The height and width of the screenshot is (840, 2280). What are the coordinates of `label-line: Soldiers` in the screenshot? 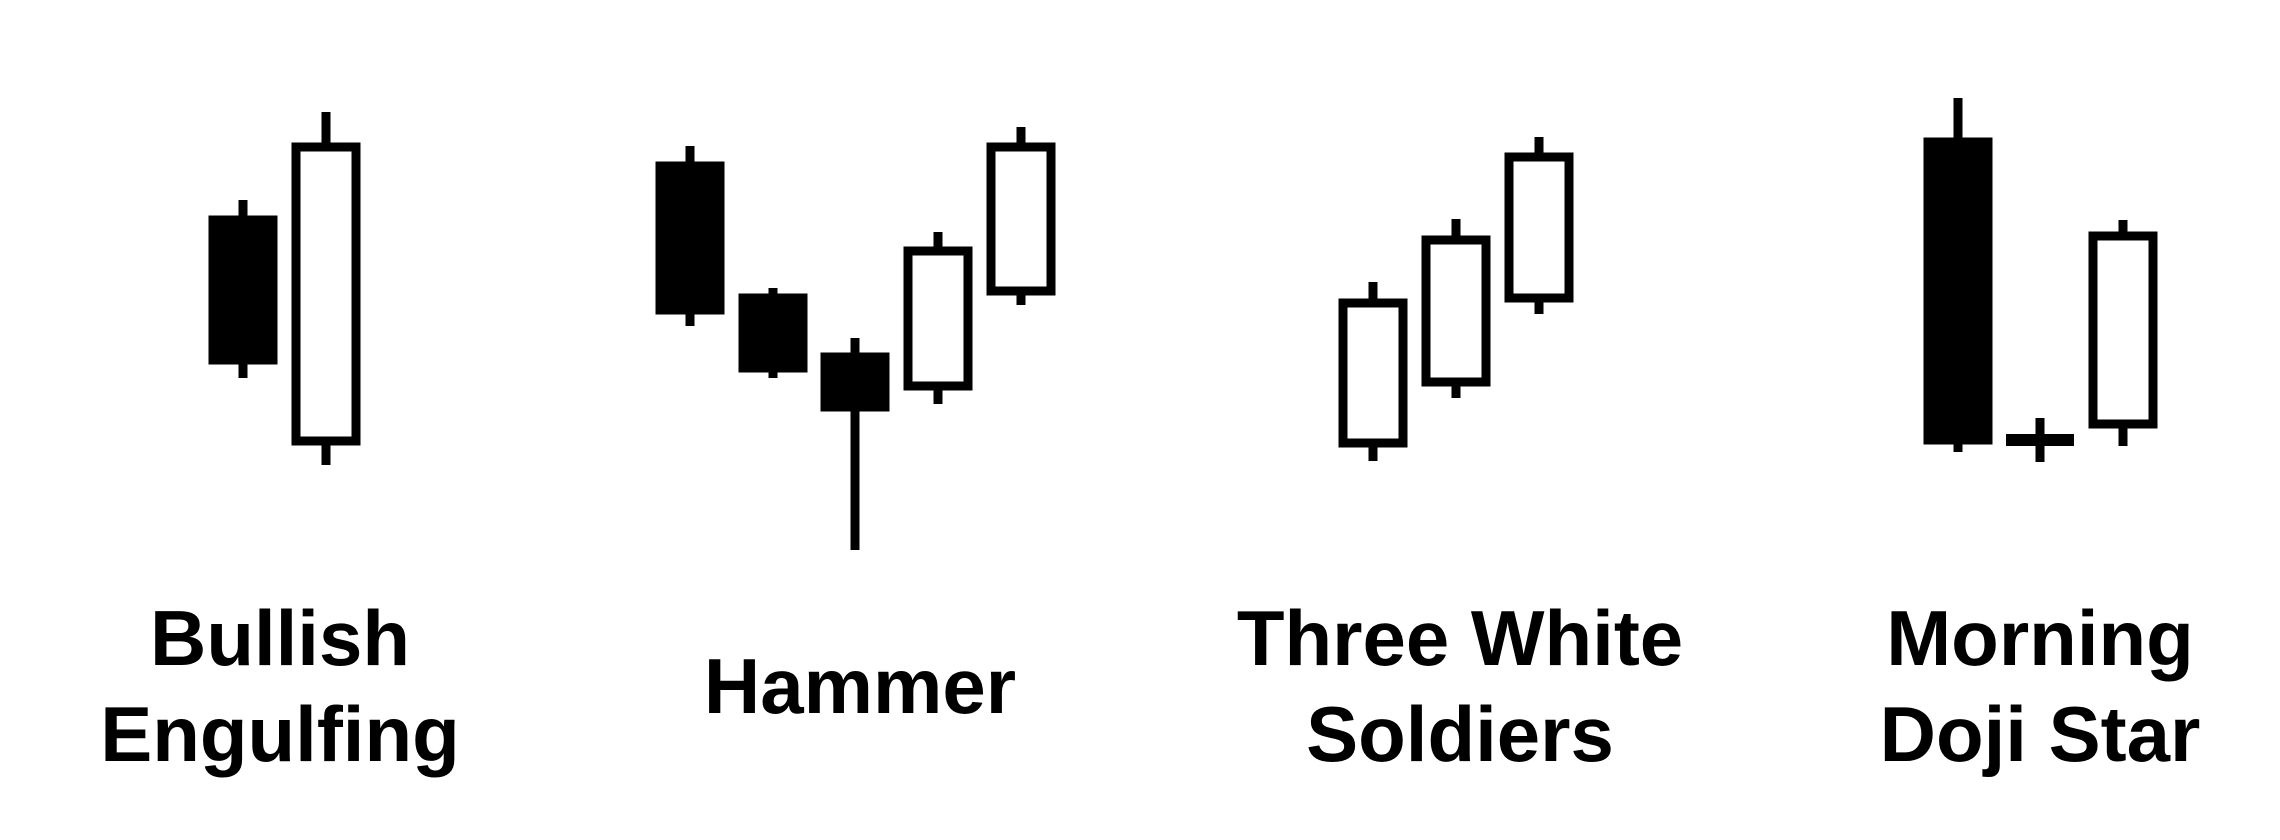 It's located at (1460, 734).